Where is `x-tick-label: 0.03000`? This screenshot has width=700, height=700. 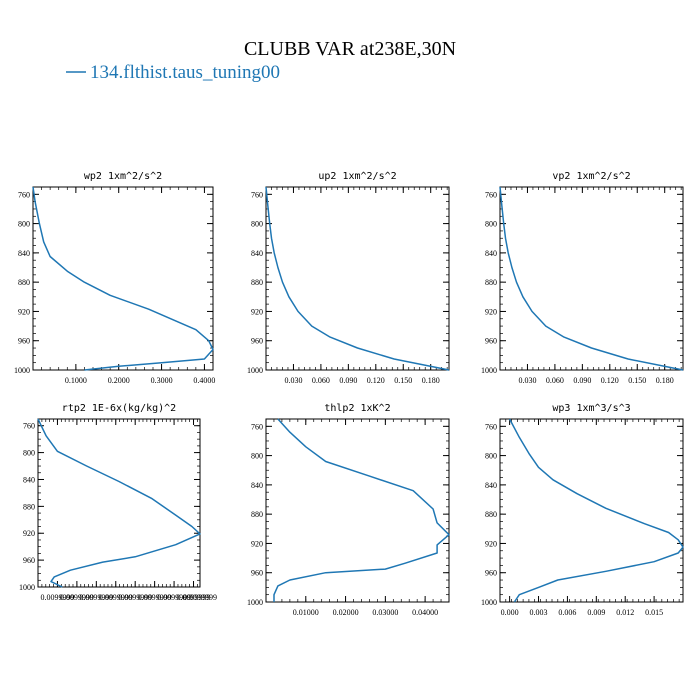
x-tick-label: 0.03000 is located at coordinates (385, 612).